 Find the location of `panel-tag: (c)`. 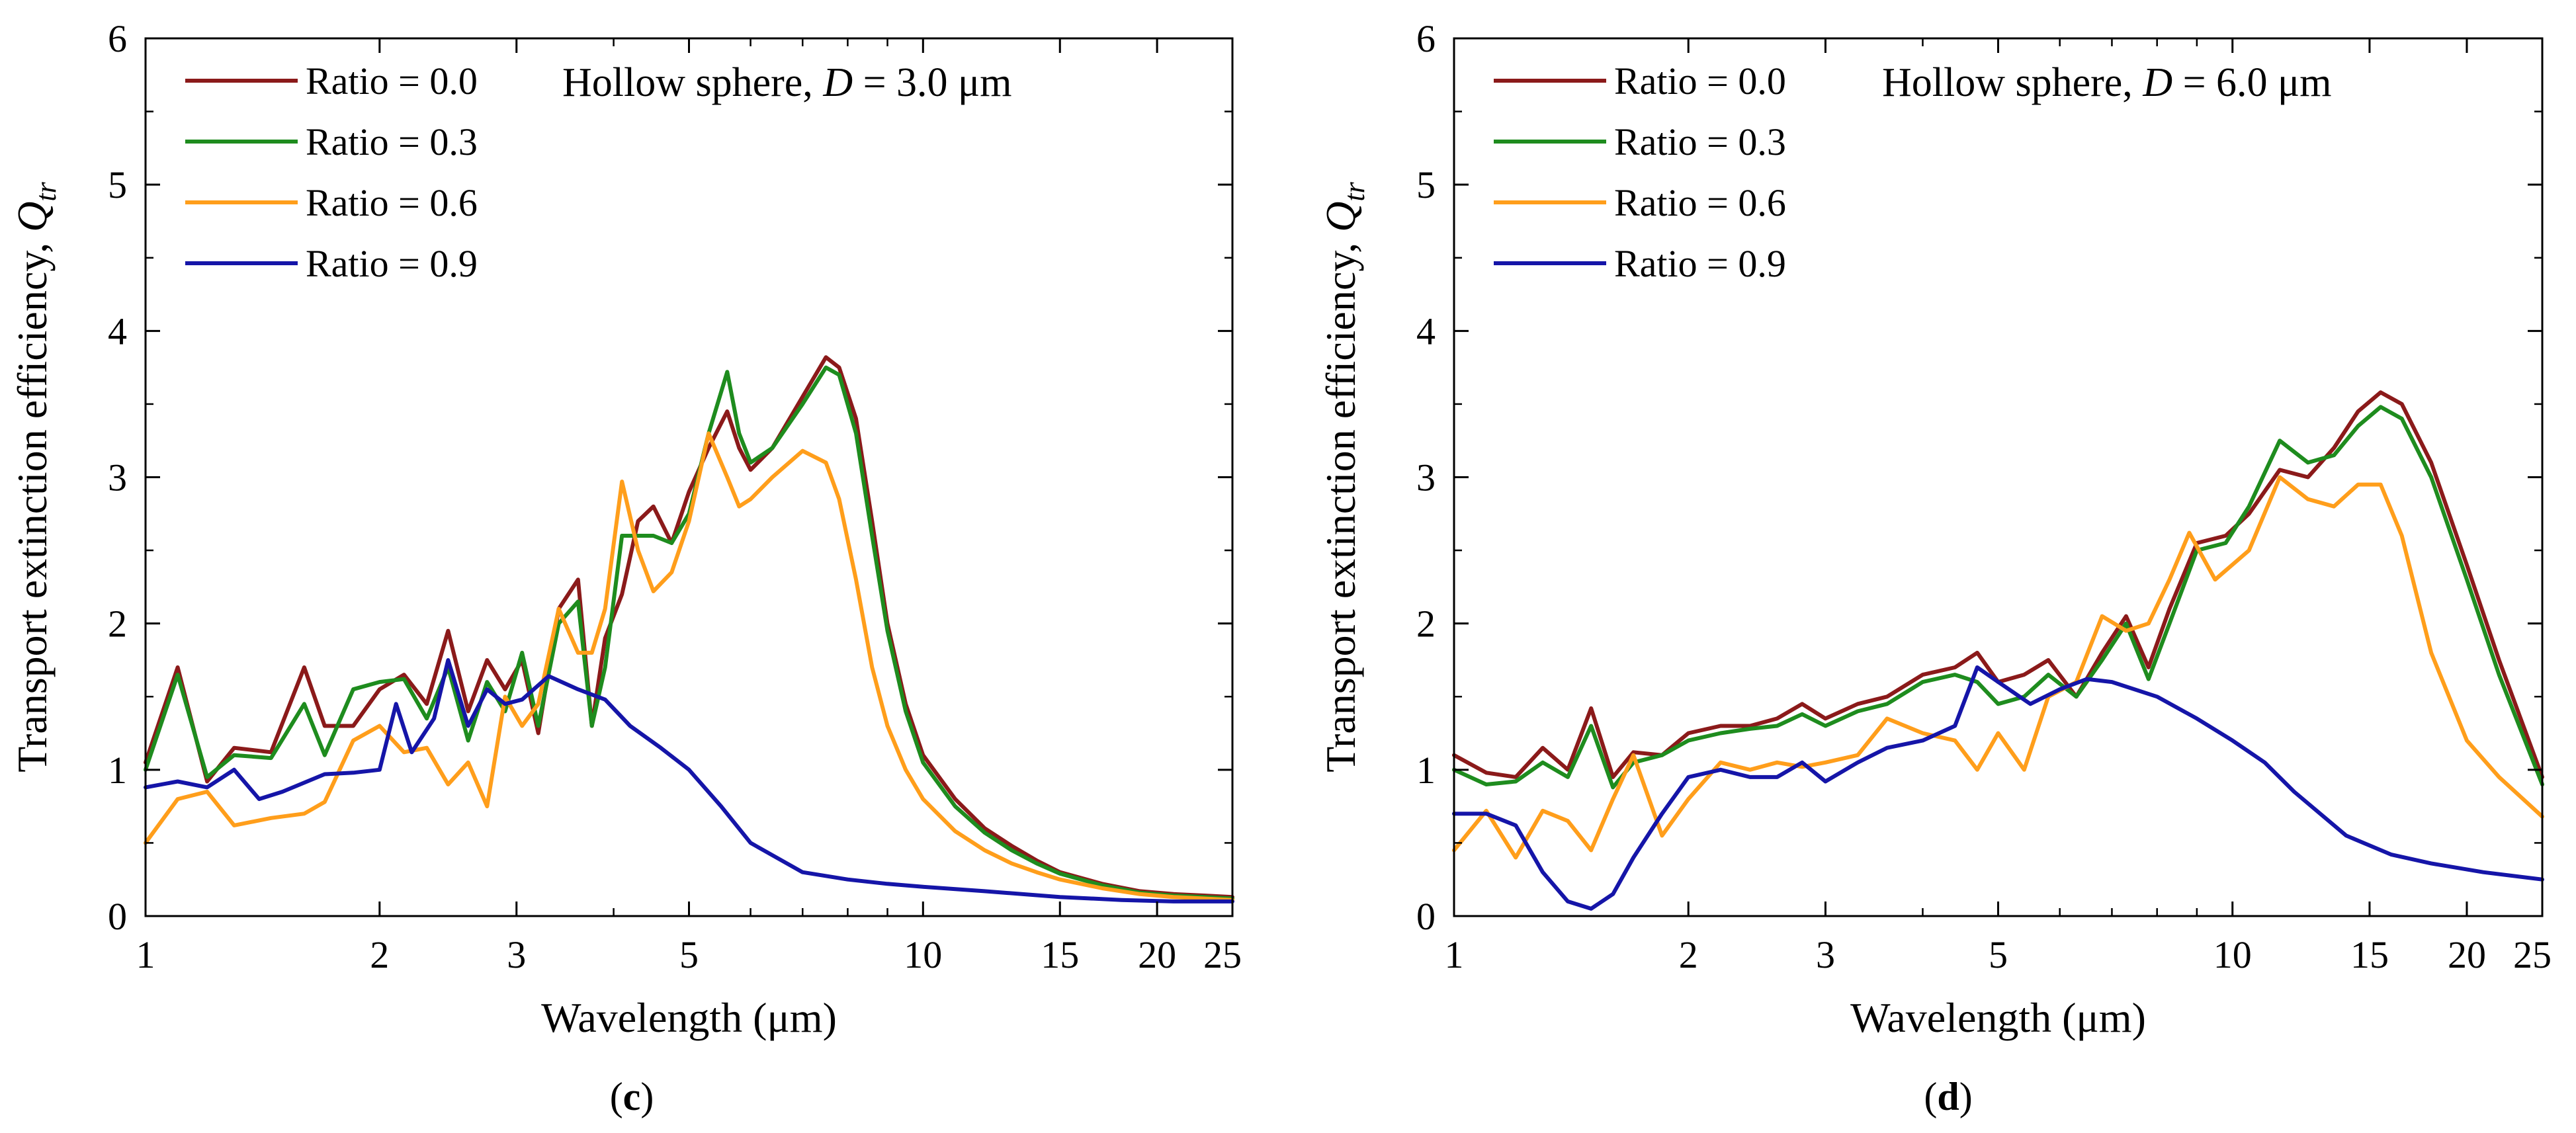

panel-tag: (c) is located at coordinates (632, 1096).